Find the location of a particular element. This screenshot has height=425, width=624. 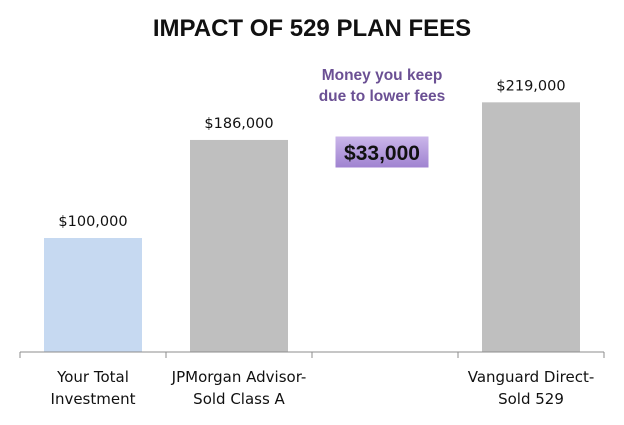

annotation-line-1: Money you keep is located at coordinates (382, 75).